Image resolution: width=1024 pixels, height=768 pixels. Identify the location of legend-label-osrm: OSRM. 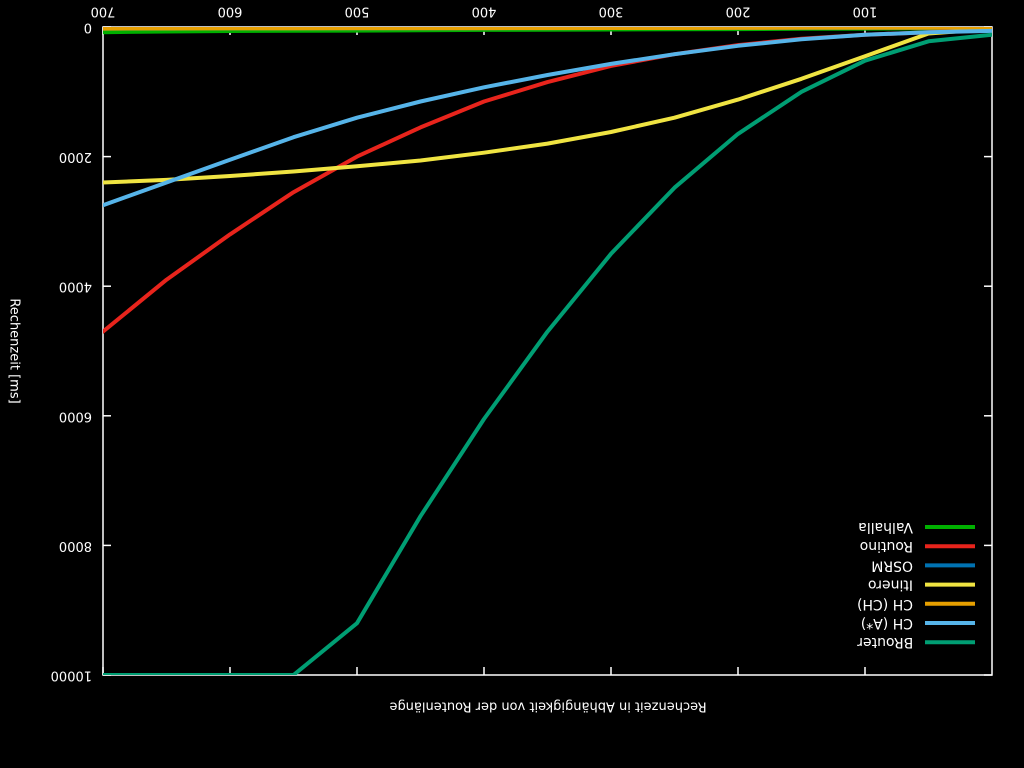
(892, 565).